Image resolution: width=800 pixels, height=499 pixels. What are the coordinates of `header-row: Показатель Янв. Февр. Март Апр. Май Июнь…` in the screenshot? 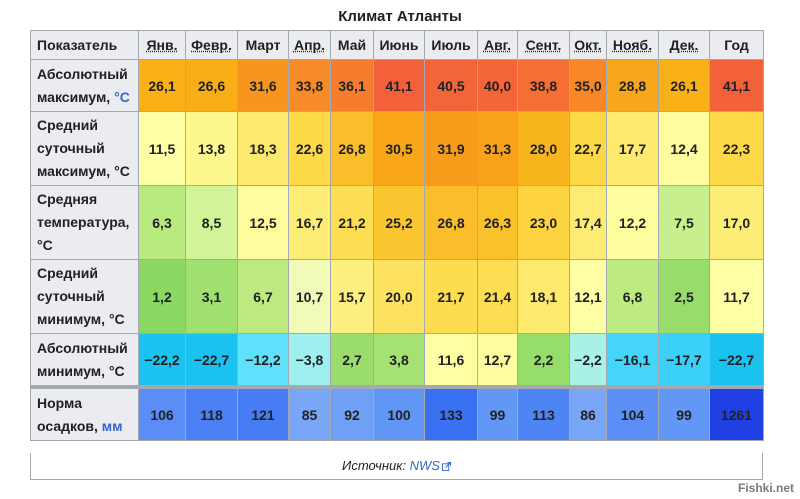 It's located at (397, 45).